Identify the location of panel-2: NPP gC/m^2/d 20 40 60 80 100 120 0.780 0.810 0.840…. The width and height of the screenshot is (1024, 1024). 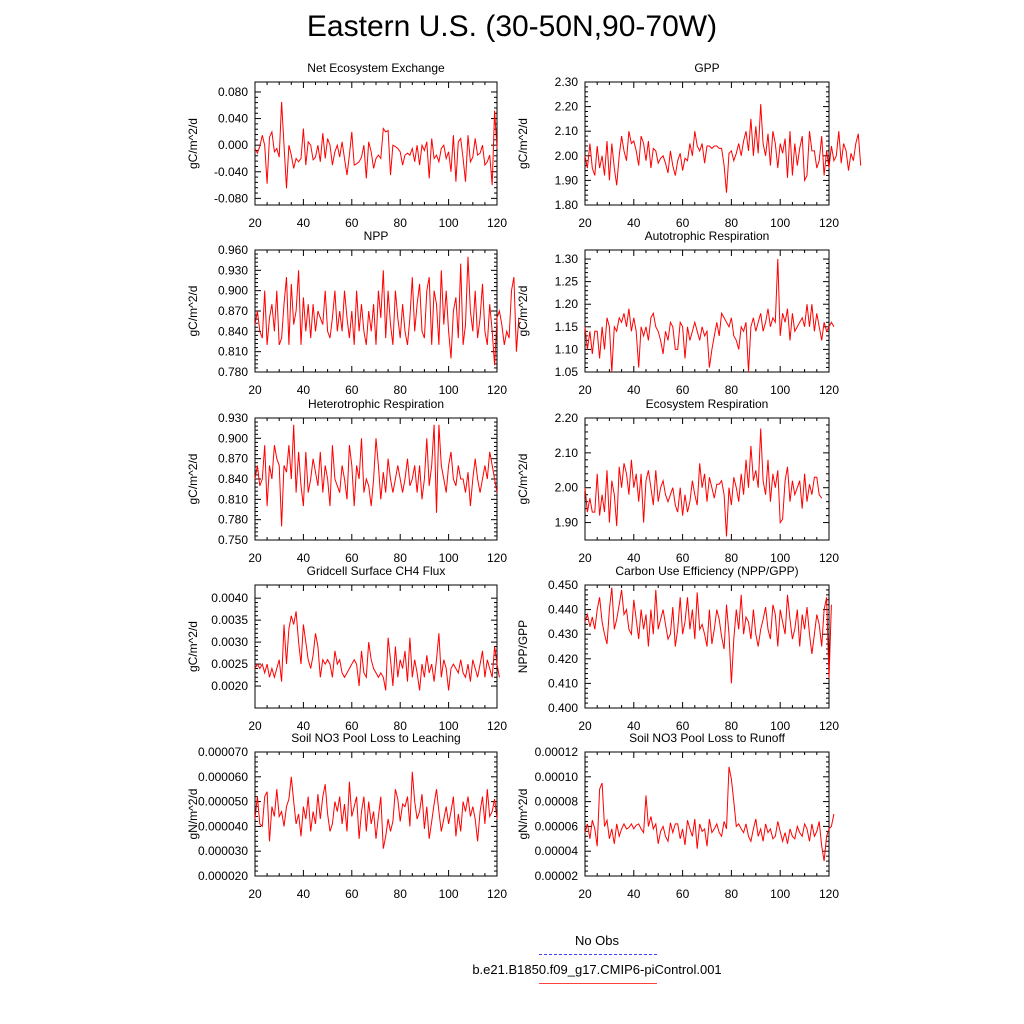
(353, 313).